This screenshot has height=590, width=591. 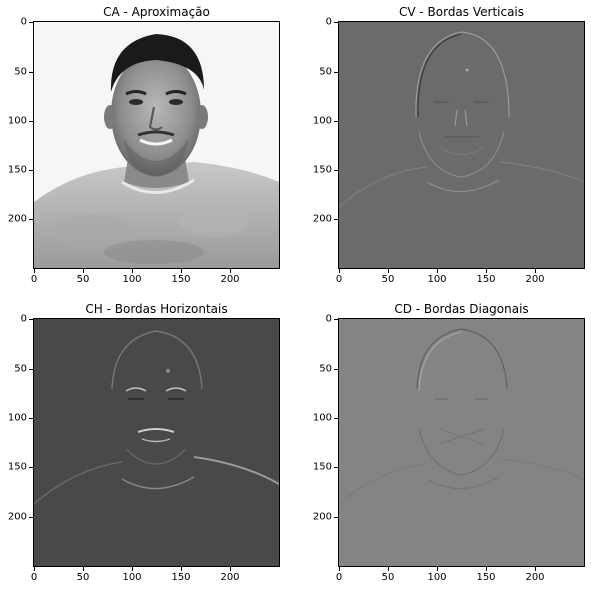 I want to click on subplot-title: CD - Bordas Diagonais, so click(x=461, y=309).